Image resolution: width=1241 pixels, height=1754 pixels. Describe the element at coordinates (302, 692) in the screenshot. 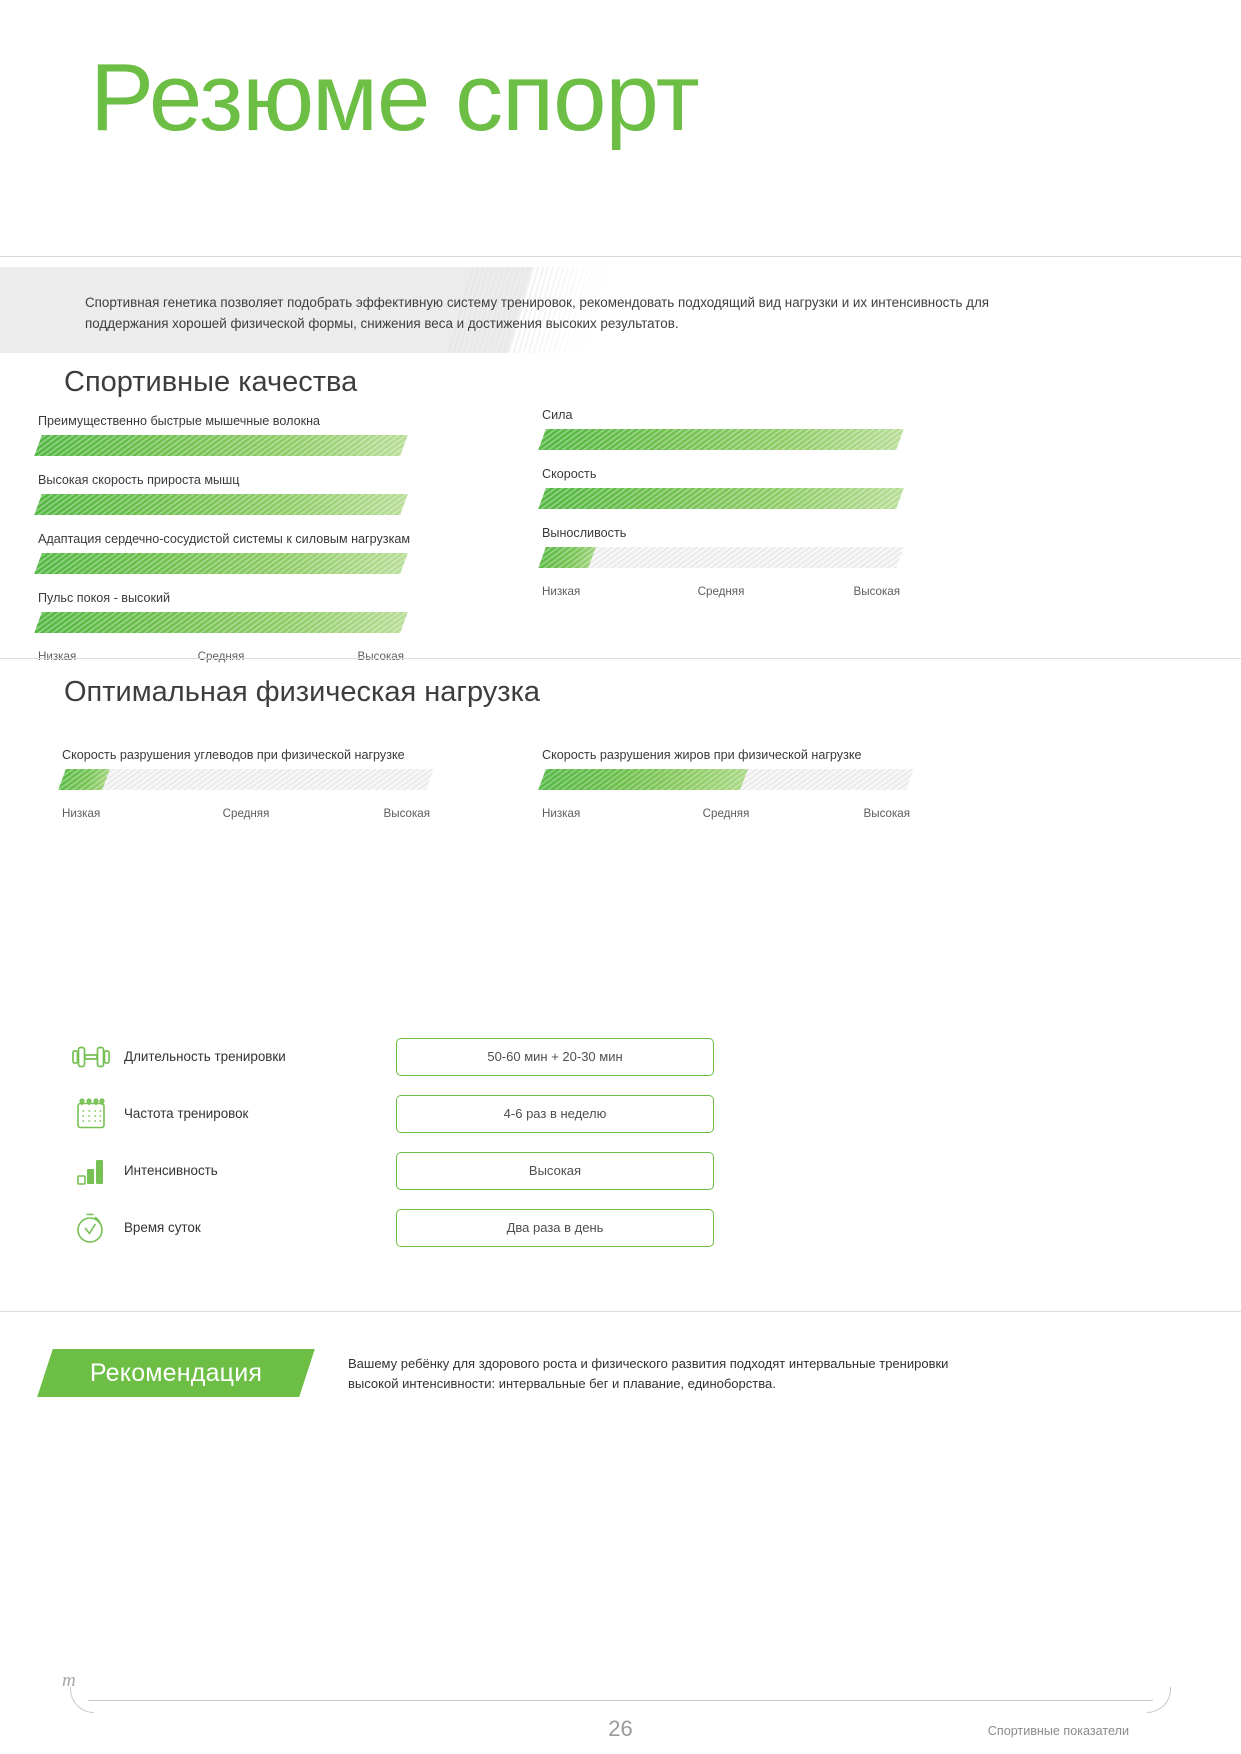

I see `section-heading-load: Оптимальная физическая нагрузка` at that location.